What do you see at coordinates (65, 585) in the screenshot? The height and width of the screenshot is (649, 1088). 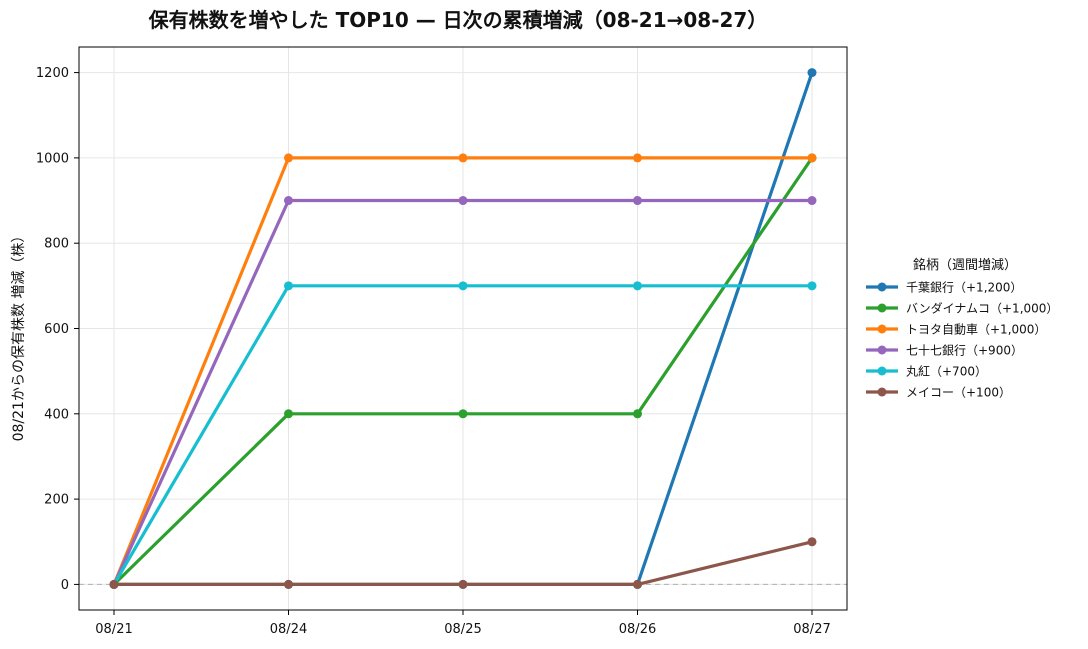 I see `y-tick-label: 0` at bounding box center [65, 585].